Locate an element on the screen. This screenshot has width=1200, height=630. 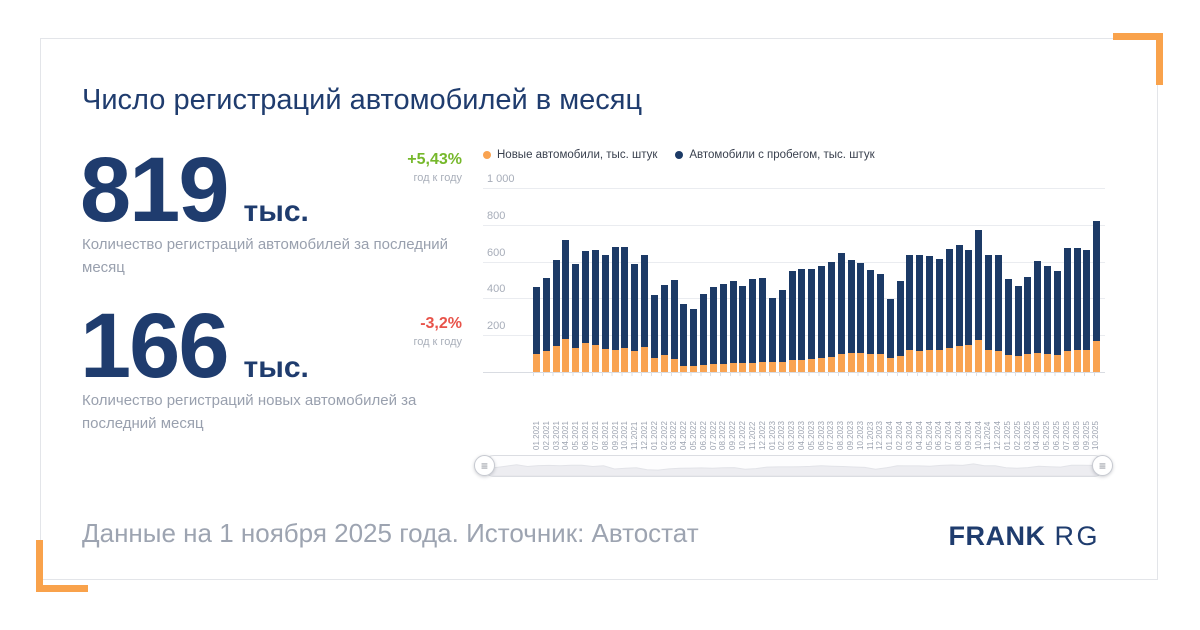
x-label-cell: 08.2021 is located at coordinates (605, 414).